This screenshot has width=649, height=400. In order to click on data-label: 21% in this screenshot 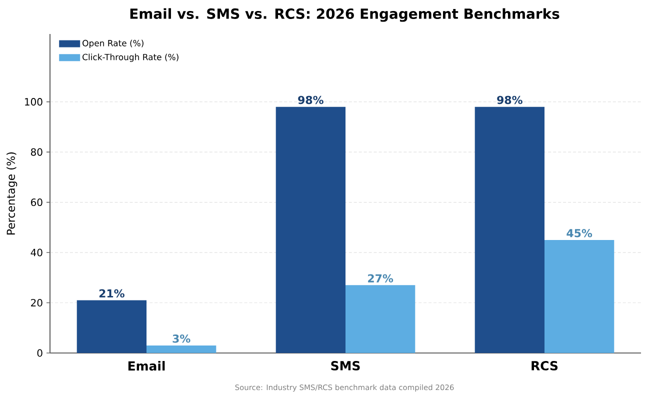, I will do `click(111, 293)`.